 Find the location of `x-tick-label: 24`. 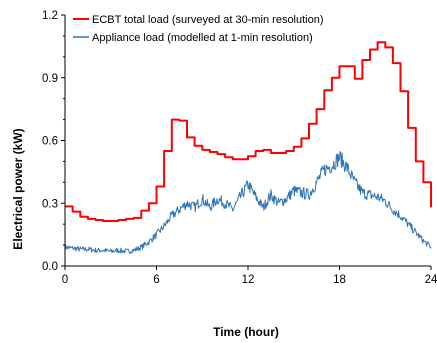

x-tick-label: 24 is located at coordinates (431, 280).